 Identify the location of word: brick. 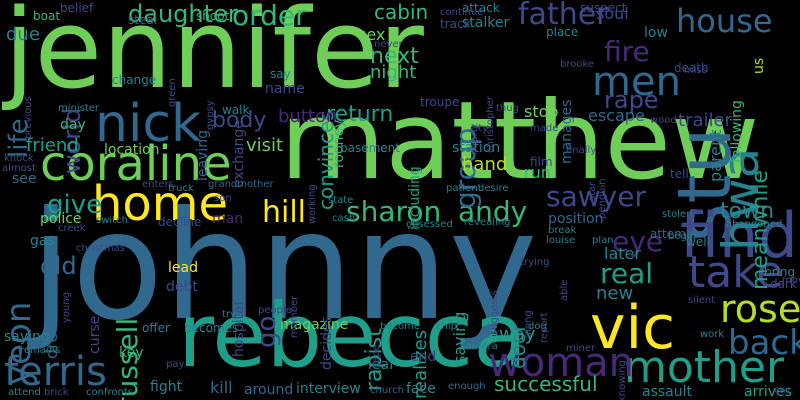
(56, 392).